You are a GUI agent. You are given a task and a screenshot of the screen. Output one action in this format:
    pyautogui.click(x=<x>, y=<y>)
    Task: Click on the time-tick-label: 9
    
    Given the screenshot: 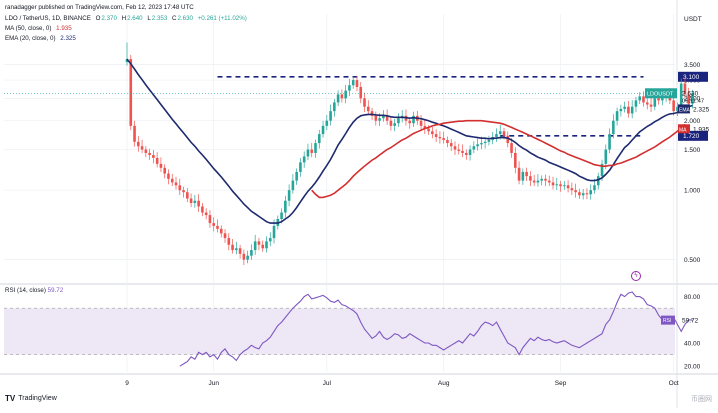 What is the action you would take?
    pyautogui.click(x=127, y=383)
    